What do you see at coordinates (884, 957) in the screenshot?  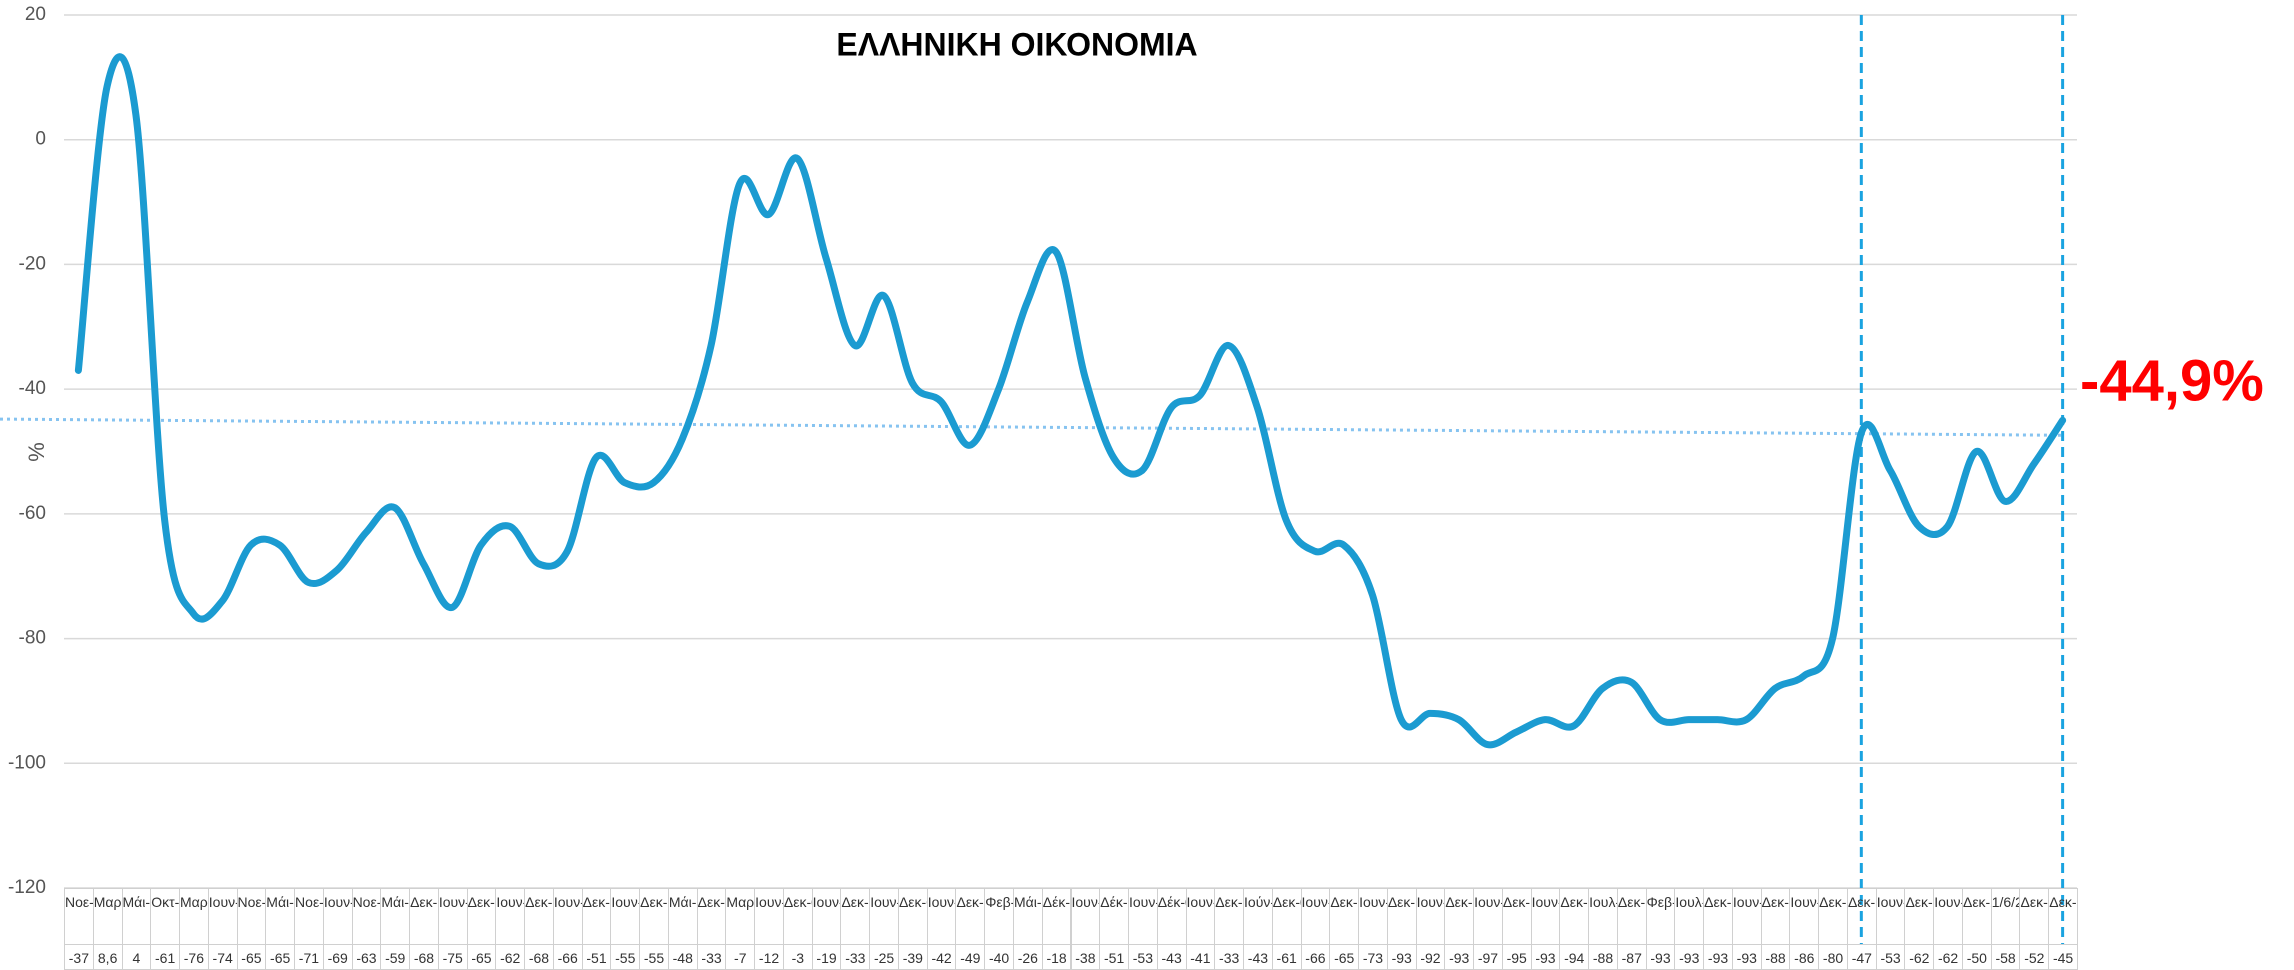 I see `value-cell: -25` at bounding box center [884, 957].